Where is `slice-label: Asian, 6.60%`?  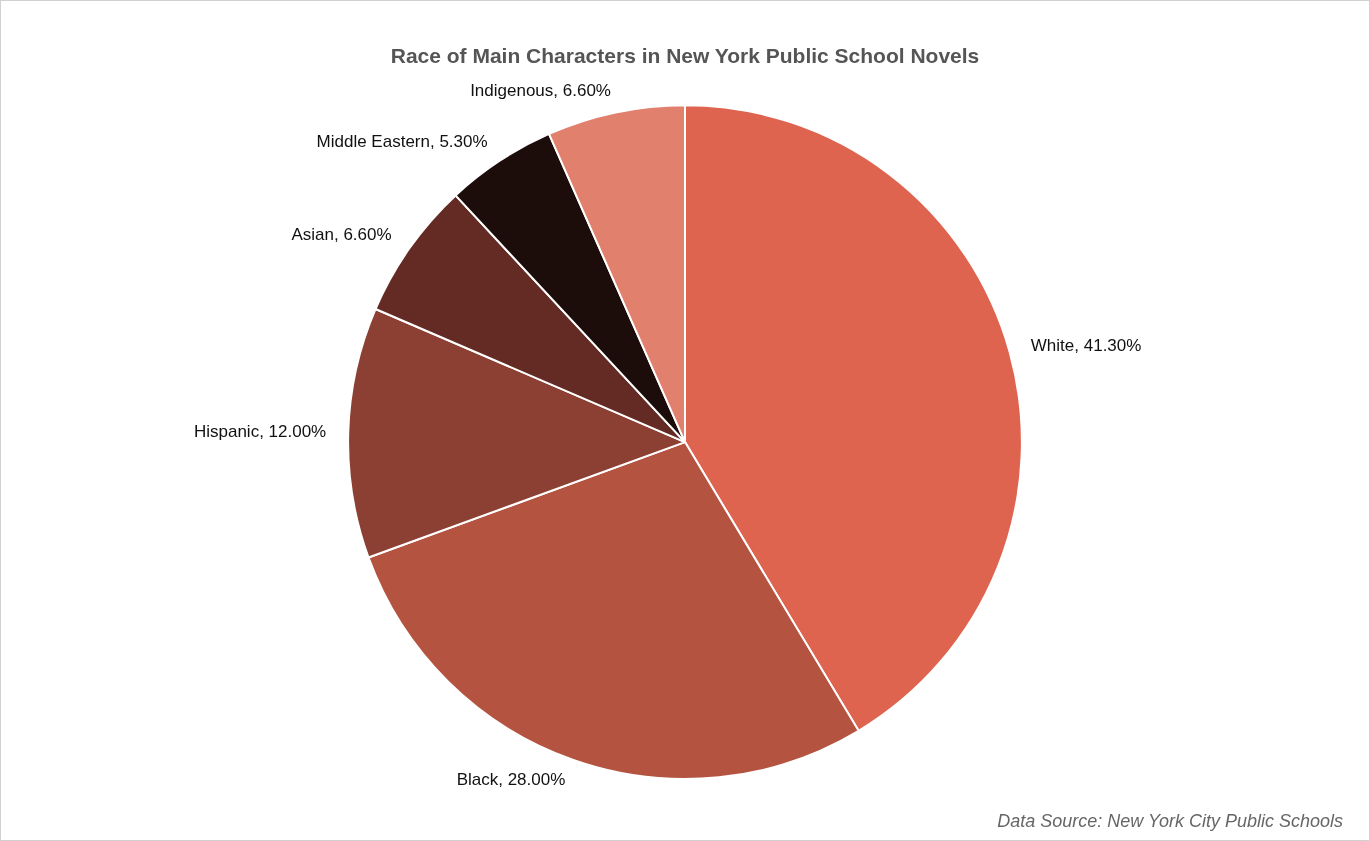
slice-label: Asian, 6.60% is located at coordinates (341, 235).